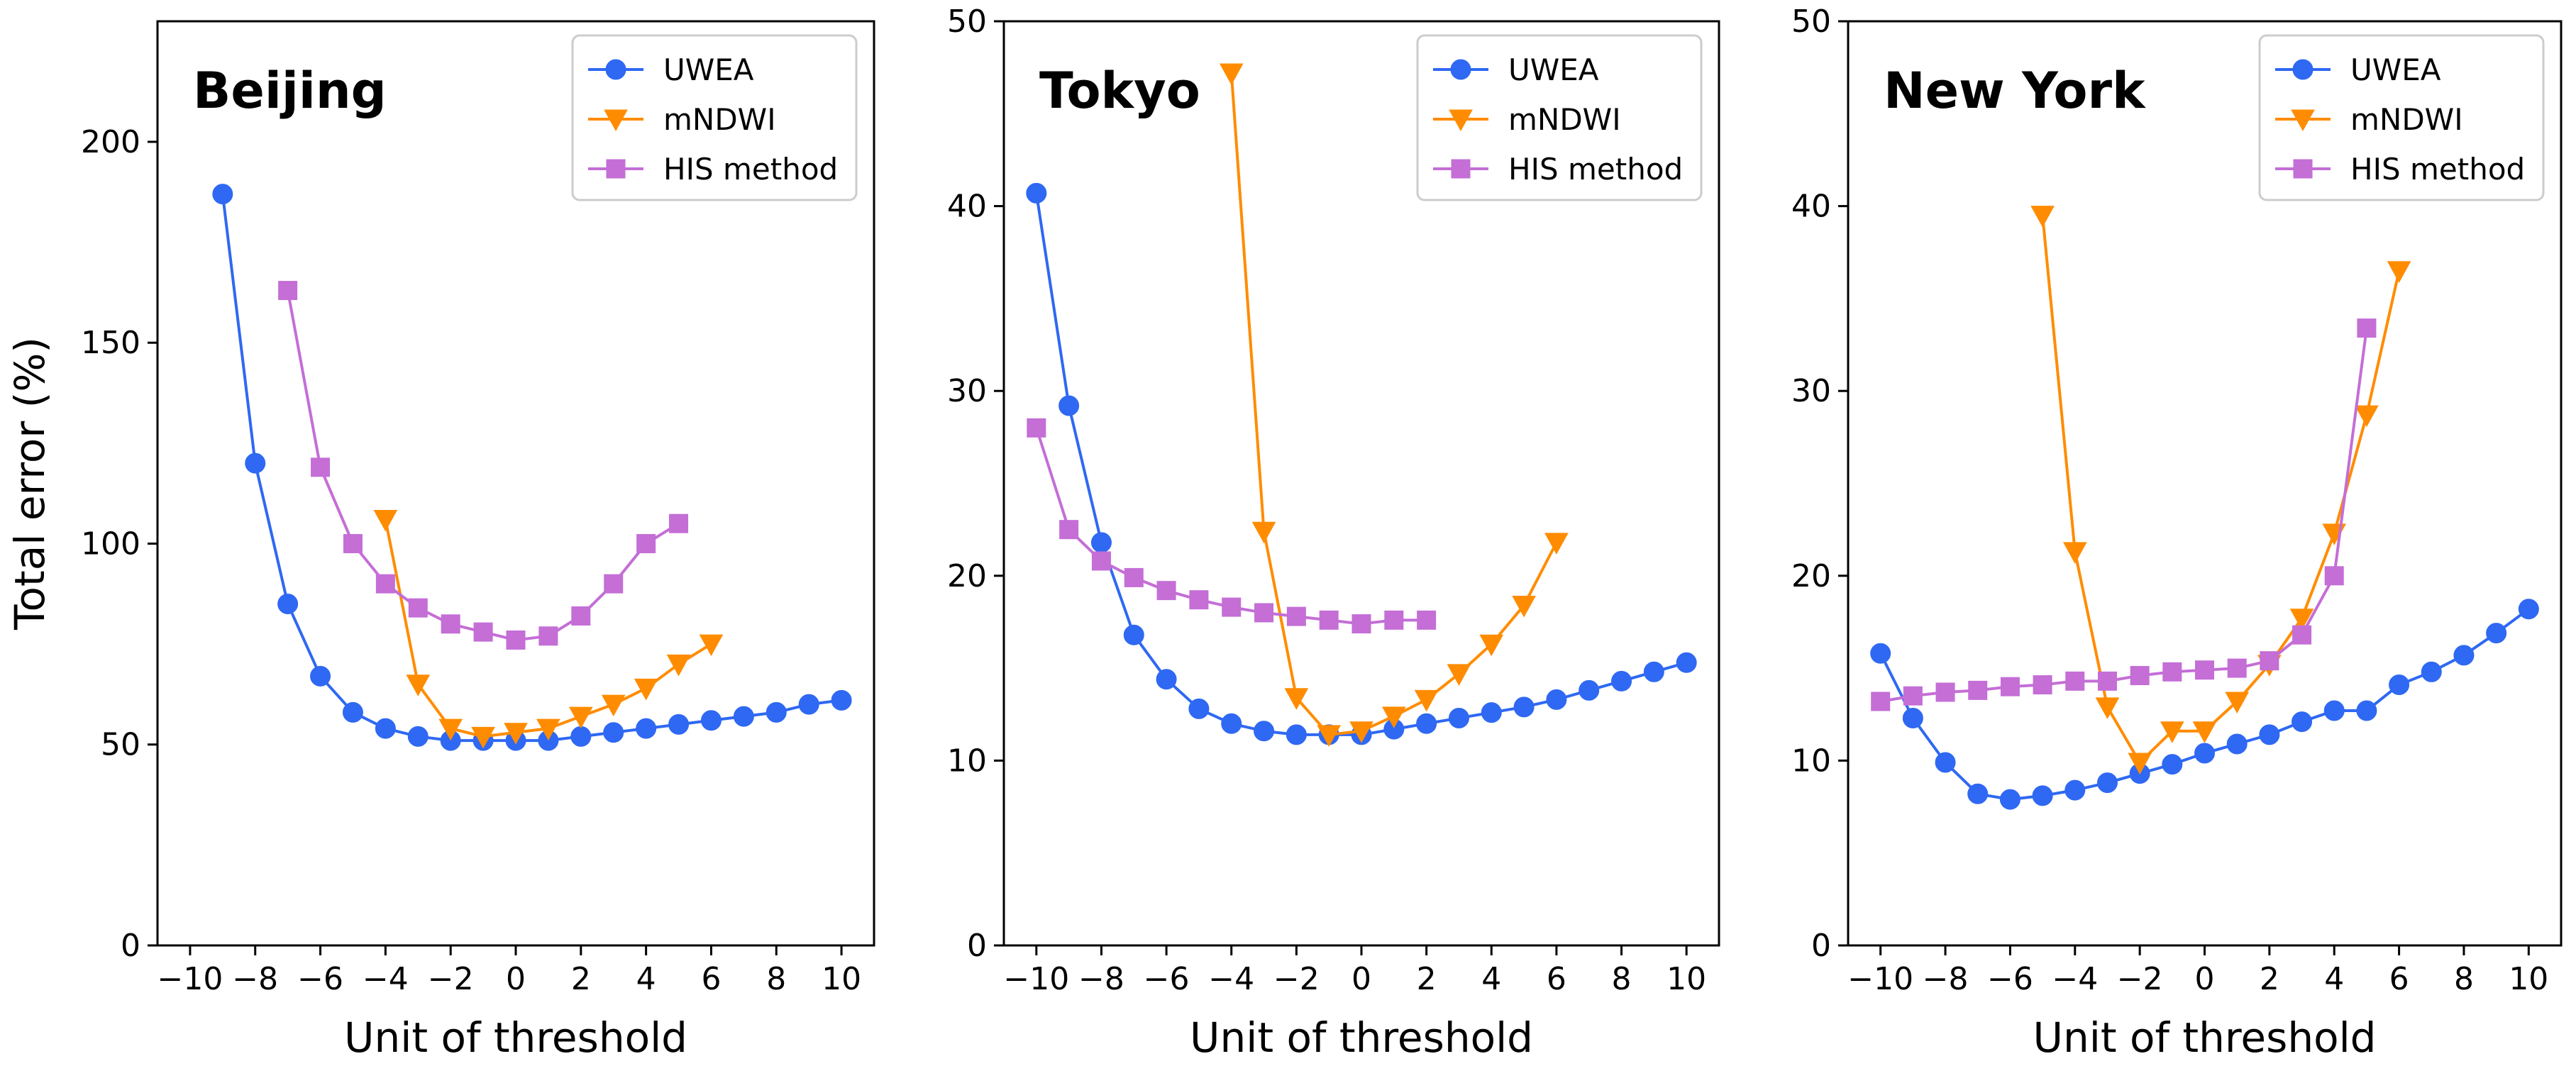  What do you see at coordinates (1230, 526) in the screenshot?
I see `his-method-line` at bounding box center [1230, 526].